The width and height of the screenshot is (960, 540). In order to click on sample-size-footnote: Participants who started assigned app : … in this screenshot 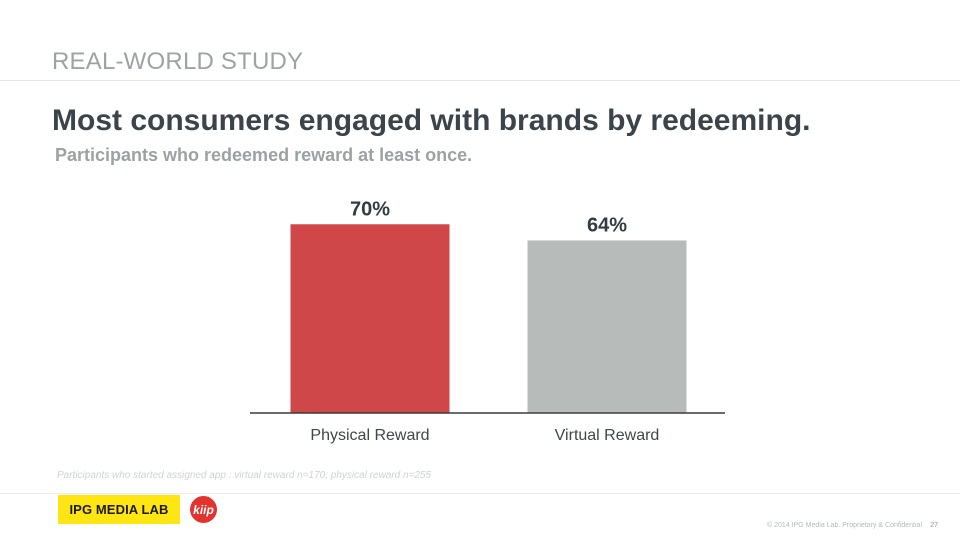, I will do `click(244, 475)`.